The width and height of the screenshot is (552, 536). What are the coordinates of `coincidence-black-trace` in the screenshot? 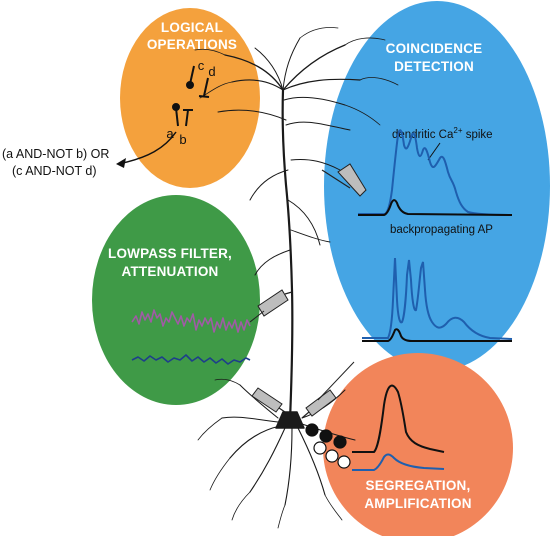 It's located at (437, 335).